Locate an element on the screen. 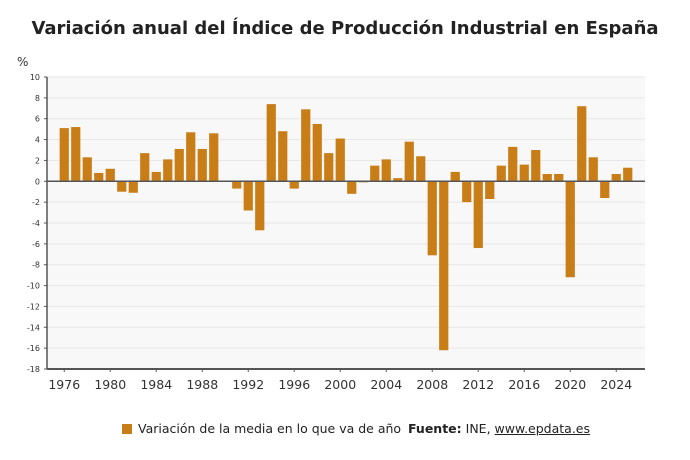 The image size is (690, 460). y-axis-label: % is located at coordinates (23, 62).